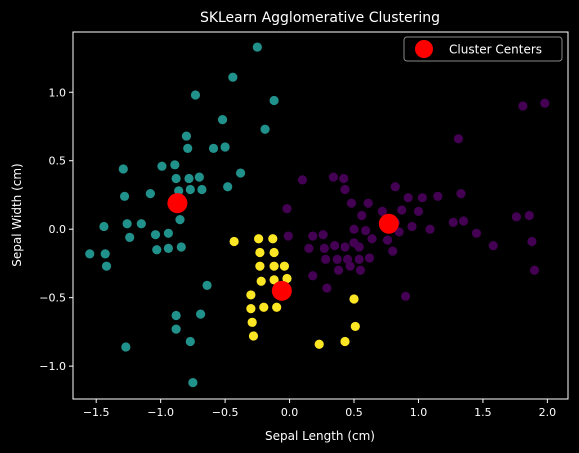  I want to click on chart-title: SKLearn Agglomerative Clustering, so click(320, 18).